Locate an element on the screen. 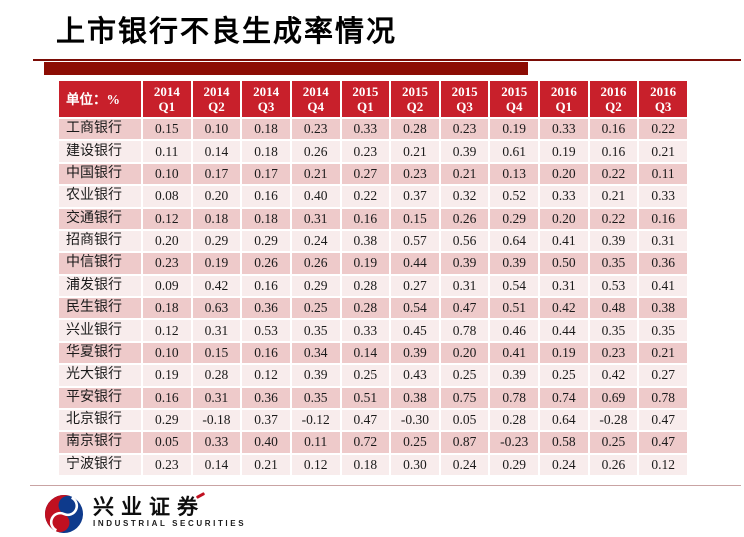 This screenshot has height=537, width=744. column-header: 2014 Q4 is located at coordinates (315, 99).